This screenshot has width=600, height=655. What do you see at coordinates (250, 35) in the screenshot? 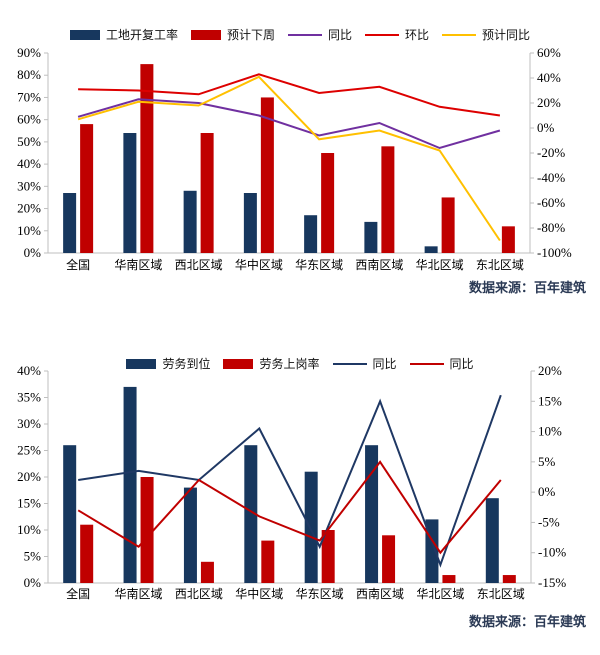
I see `legend-label: 预计下周` at bounding box center [250, 35].